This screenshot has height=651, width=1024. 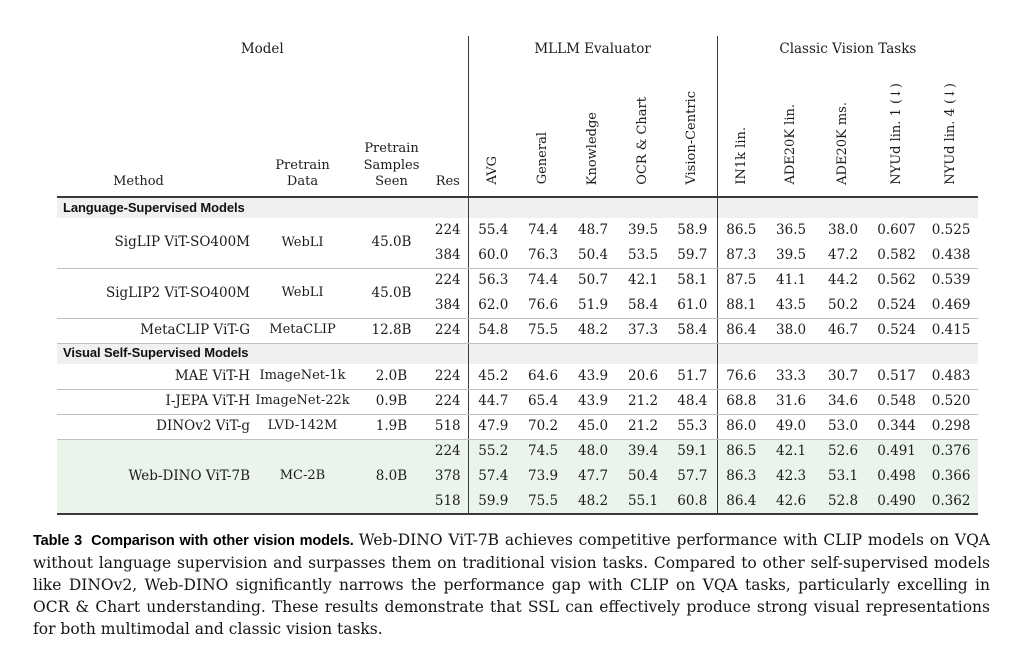 What do you see at coordinates (153, 293) in the screenshot?
I see `cell-method: SigLIP2 ViT-SO400M` at bounding box center [153, 293].